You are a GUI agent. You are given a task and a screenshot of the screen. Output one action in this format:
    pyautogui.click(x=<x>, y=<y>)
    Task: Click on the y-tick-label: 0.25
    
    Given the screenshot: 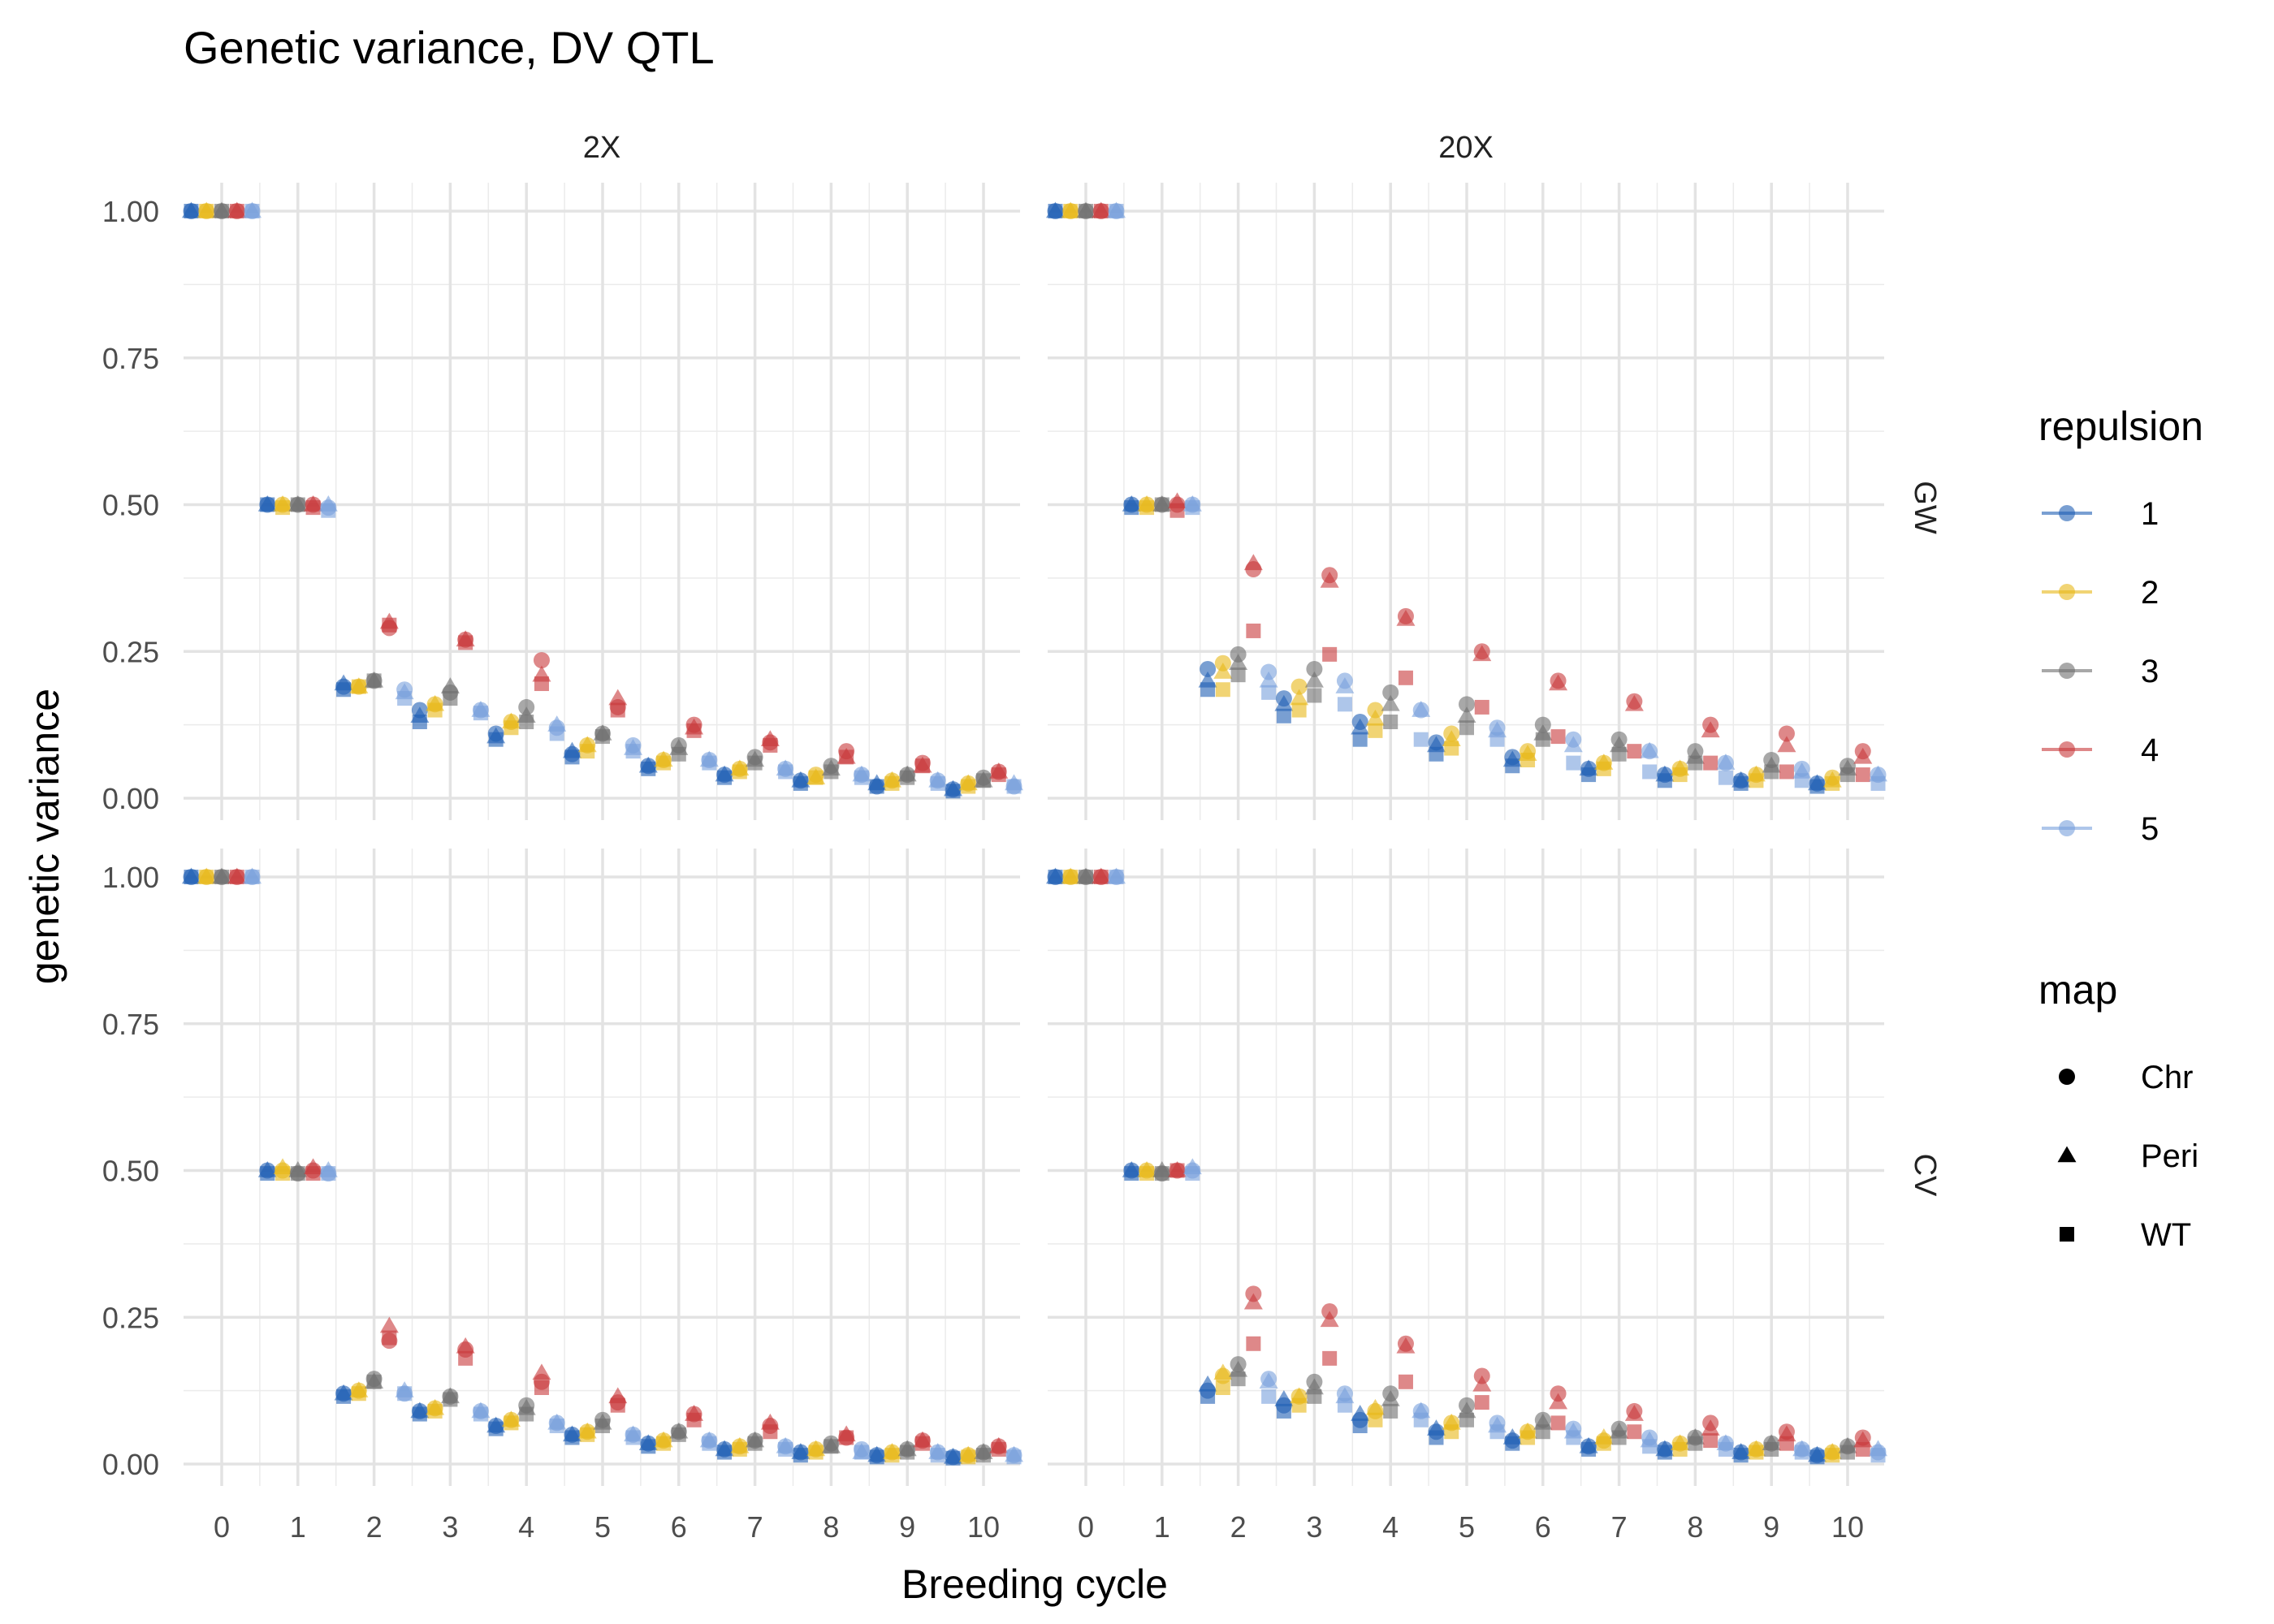 What is the action you would take?
    pyautogui.click(x=130, y=1318)
    